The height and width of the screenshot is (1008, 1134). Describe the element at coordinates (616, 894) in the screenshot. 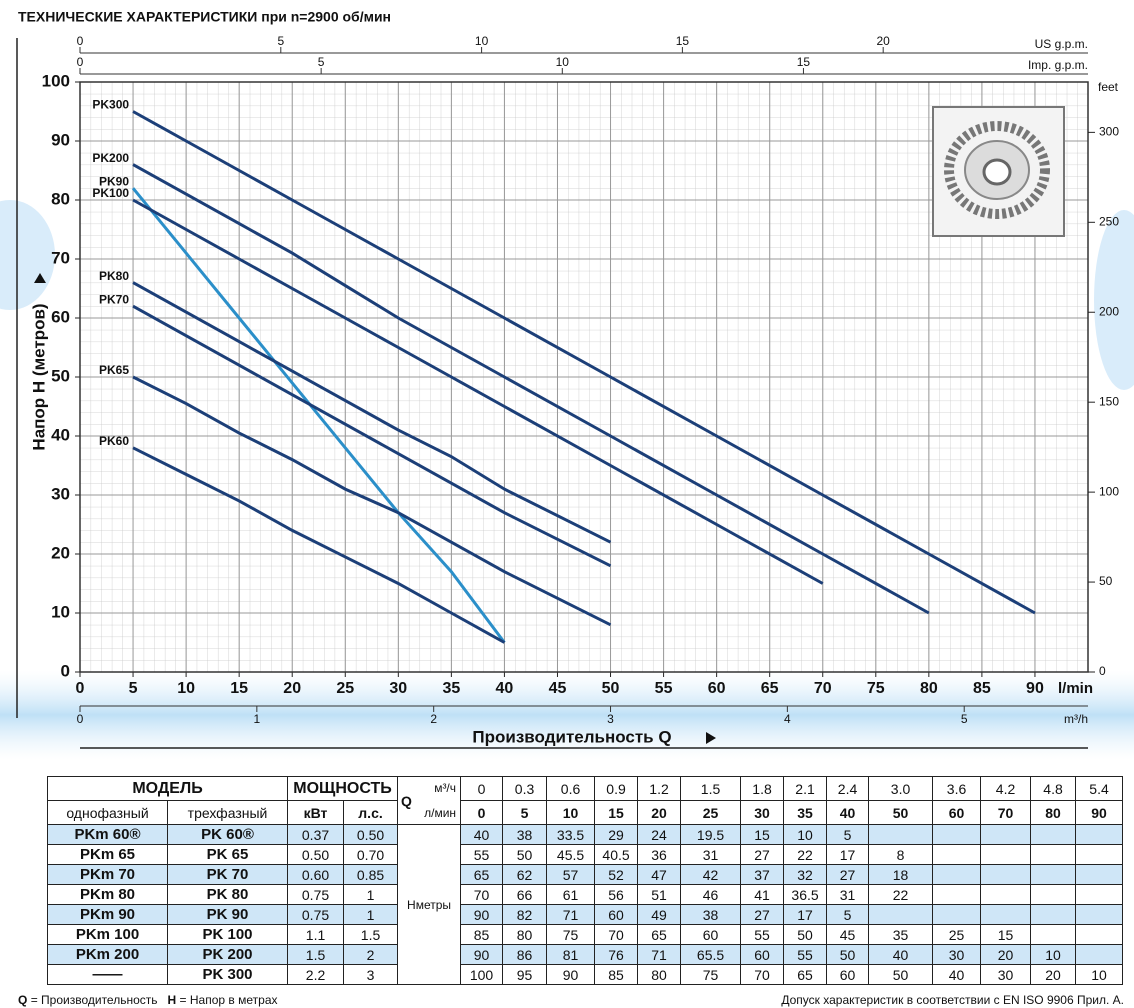

I see `value-cell: 56` at that location.